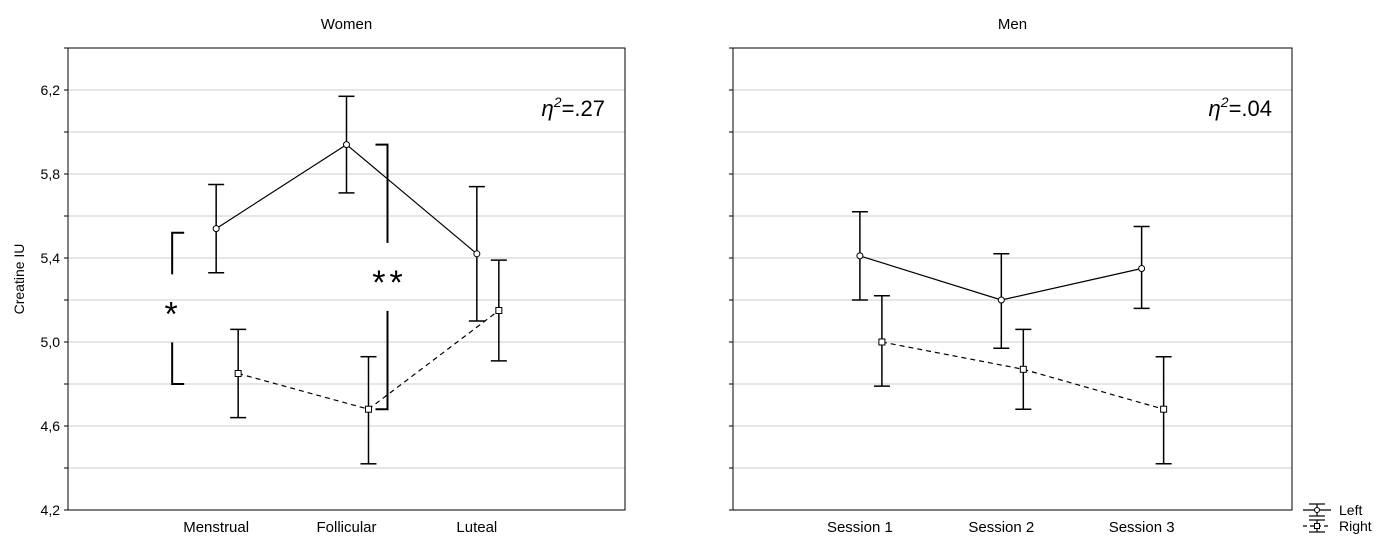 The height and width of the screenshot is (539, 1381). I want to click on y-tick-label: 5,0, so click(51, 342).